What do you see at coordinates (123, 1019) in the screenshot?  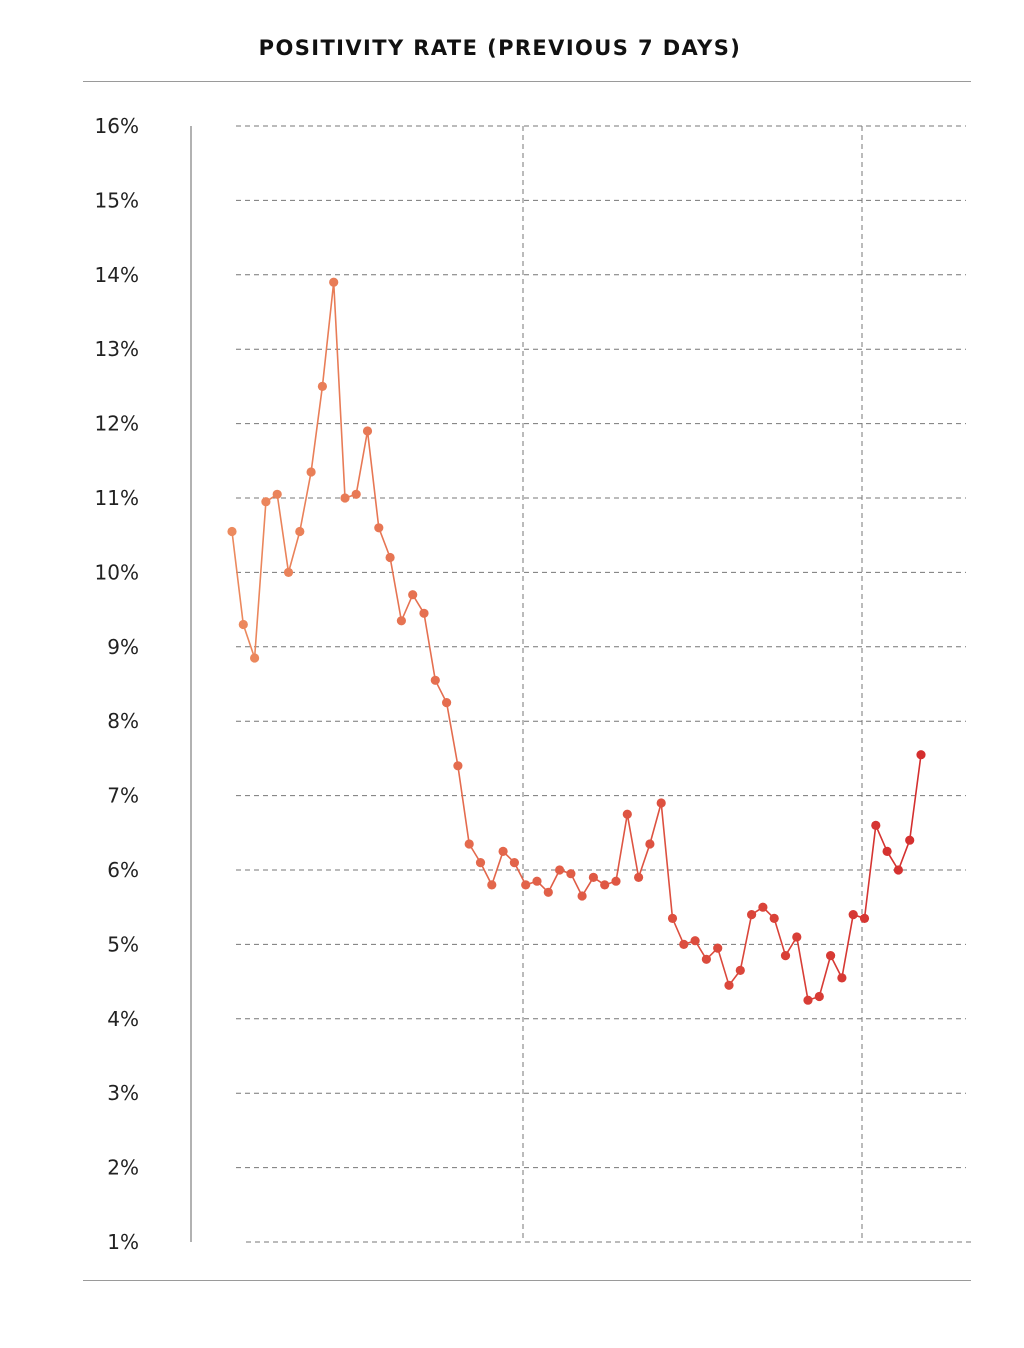 I see `y-tick-label: 4%` at bounding box center [123, 1019].